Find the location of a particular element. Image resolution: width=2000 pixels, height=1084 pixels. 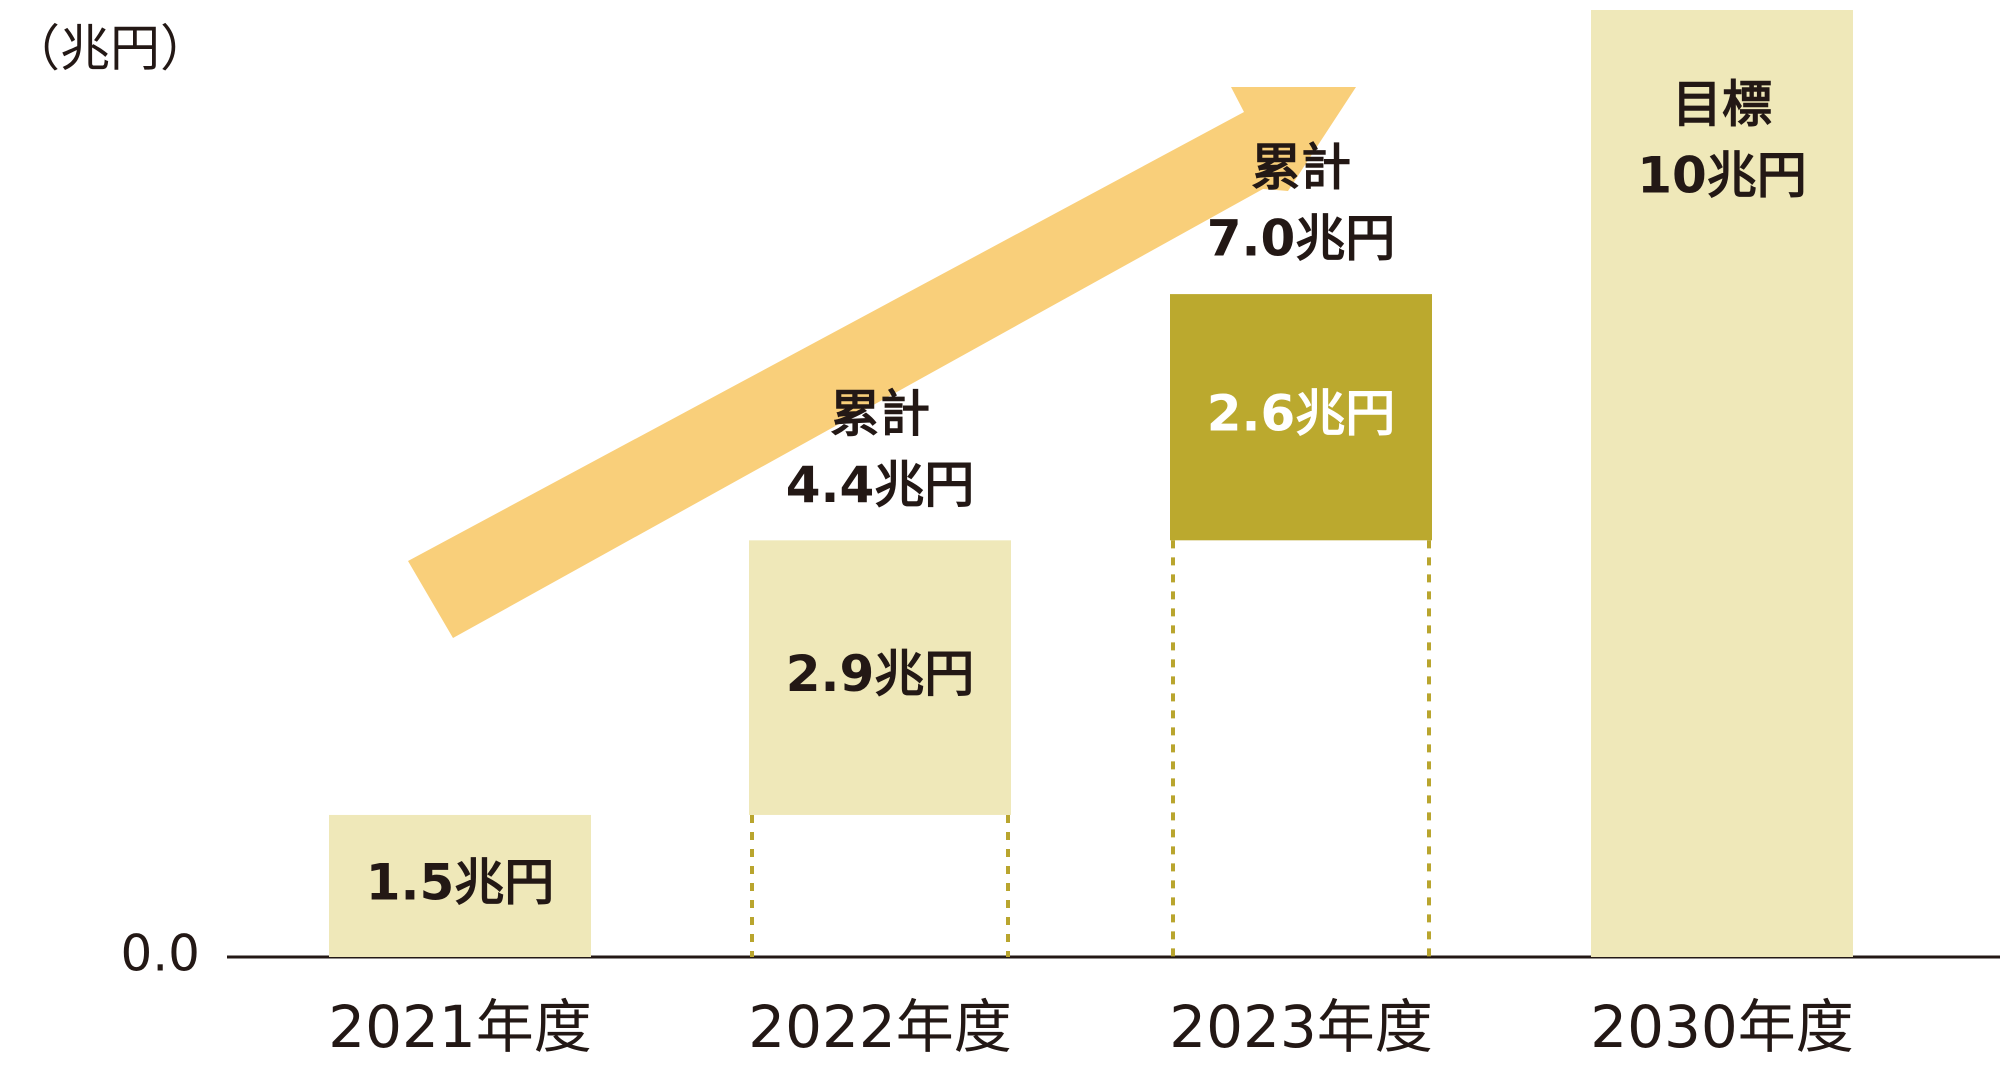

x-tick-label: 2022年度 is located at coordinates (880, 1027).